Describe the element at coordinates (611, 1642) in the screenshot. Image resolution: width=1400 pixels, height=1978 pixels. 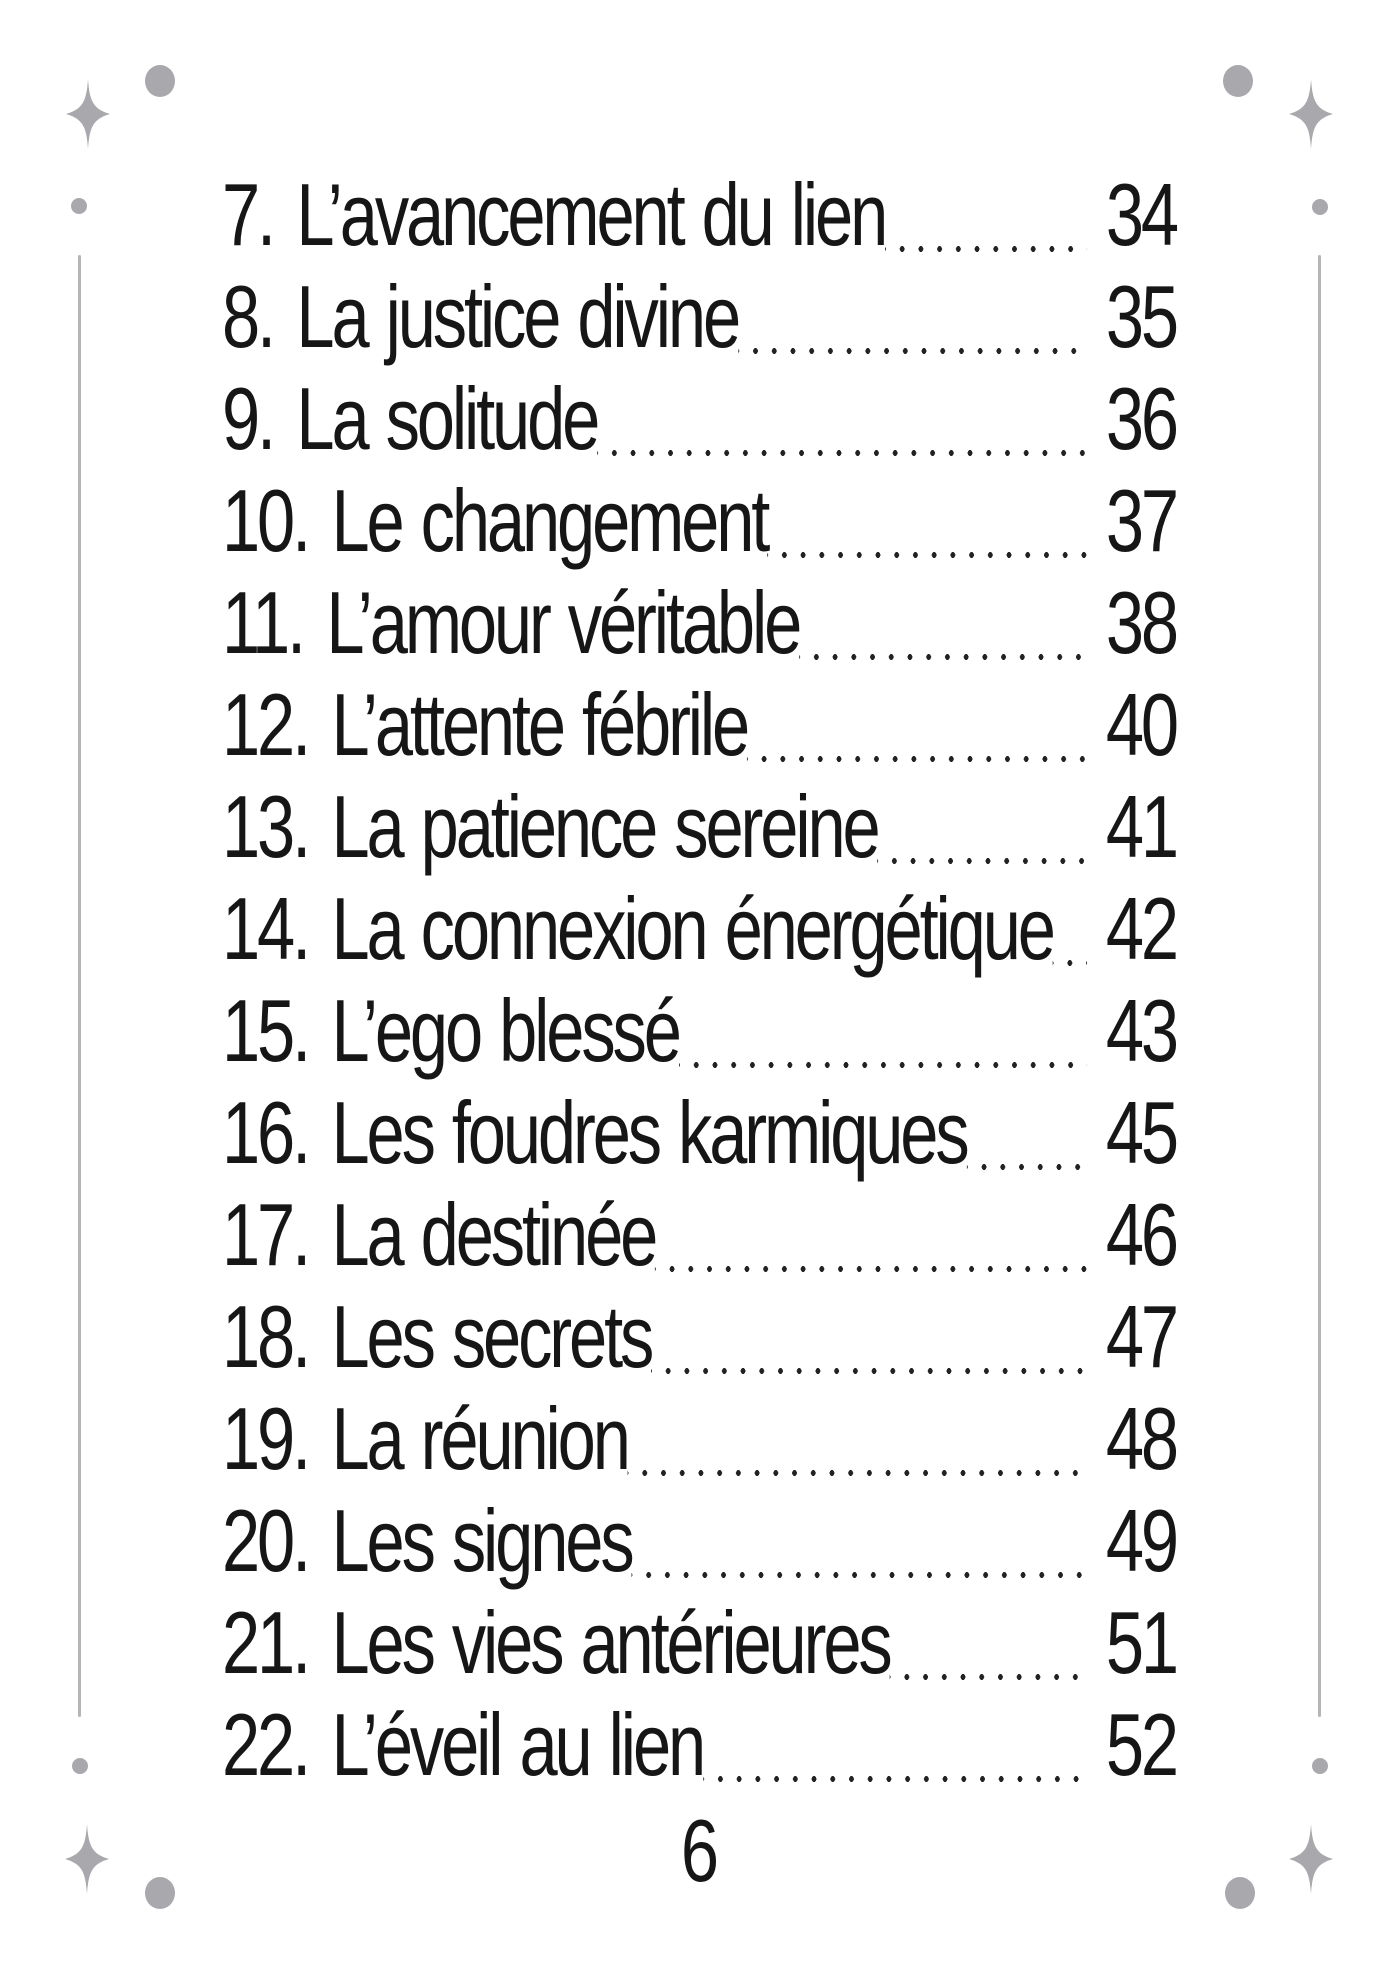
I see `toc-entry-title: Les vies antérieures` at that location.